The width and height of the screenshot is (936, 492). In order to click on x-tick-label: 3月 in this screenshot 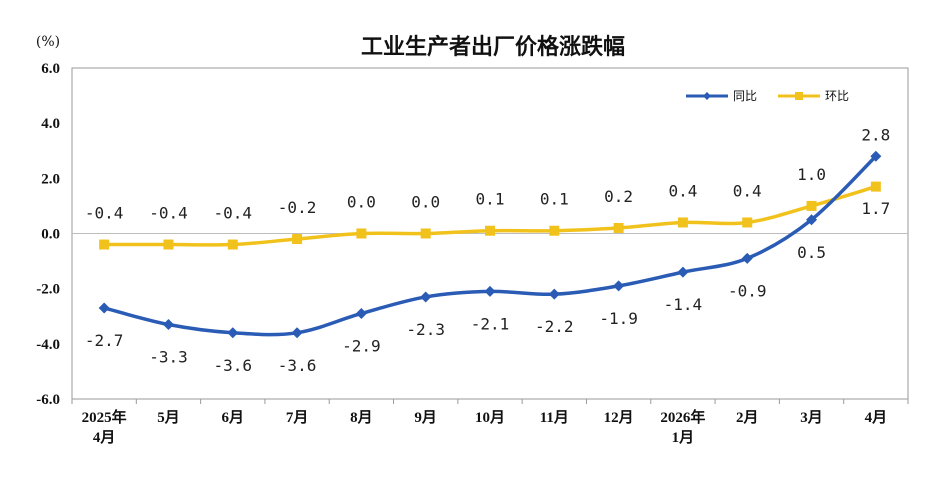, I will do `click(811, 417)`.